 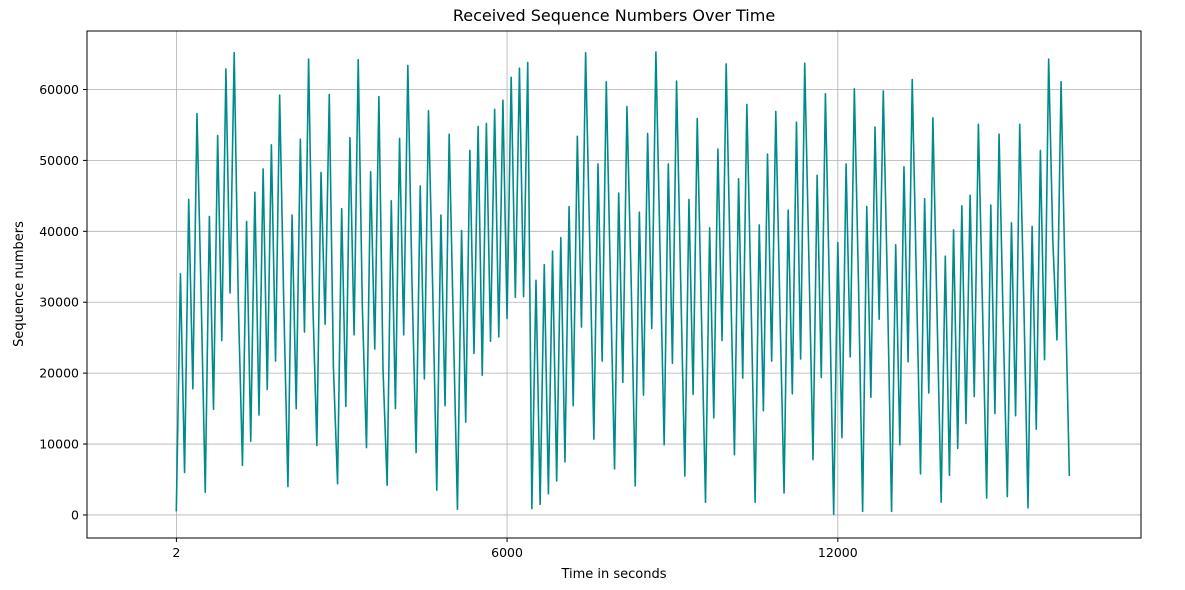 What do you see at coordinates (75, 514) in the screenshot?
I see `y-tick-label: 0` at bounding box center [75, 514].